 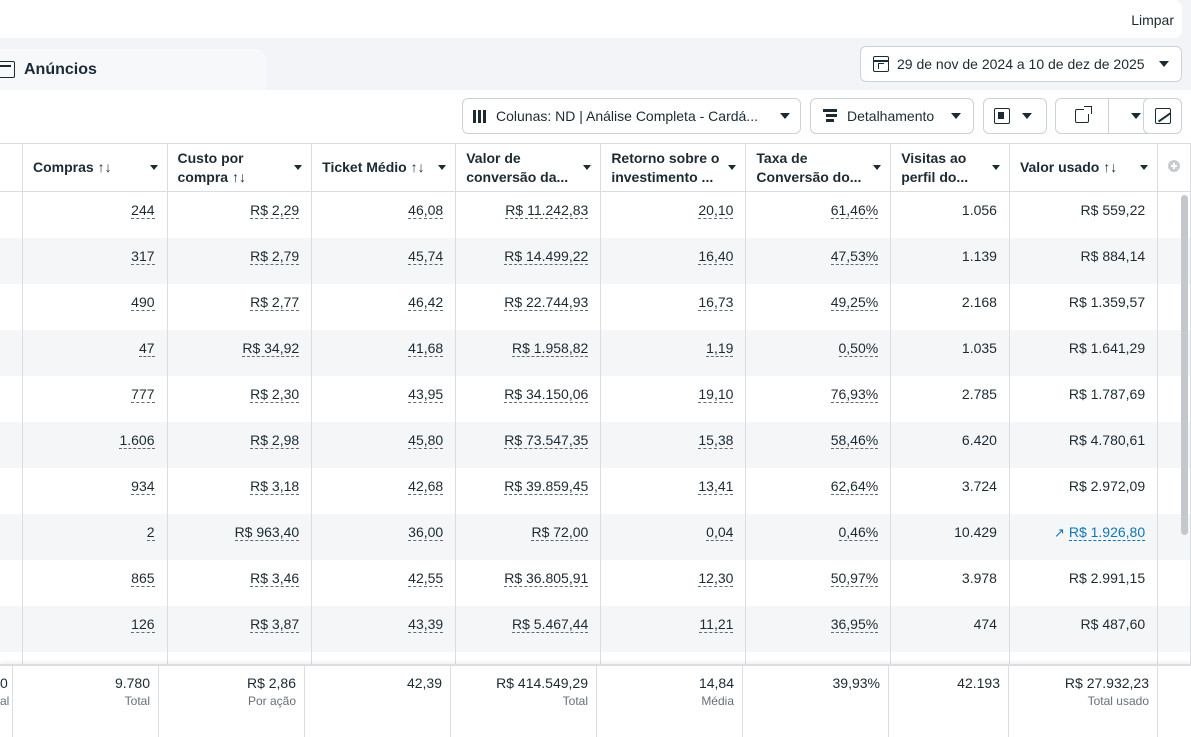 I want to click on cell-value: 42,55, so click(x=426, y=578).